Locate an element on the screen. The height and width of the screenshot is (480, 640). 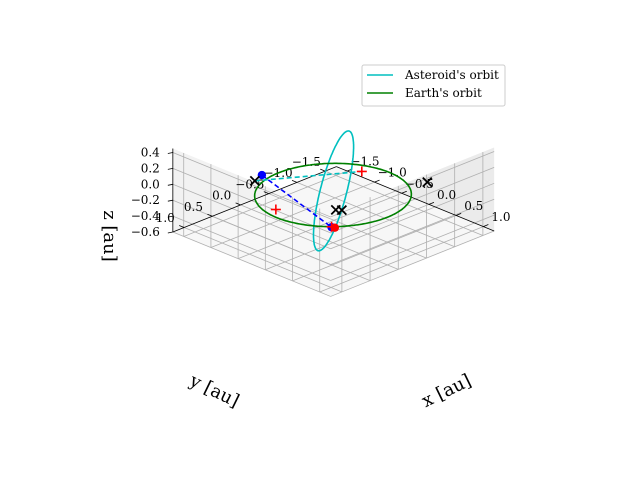
y-tick-label: 1.0 is located at coordinates (165, 218).